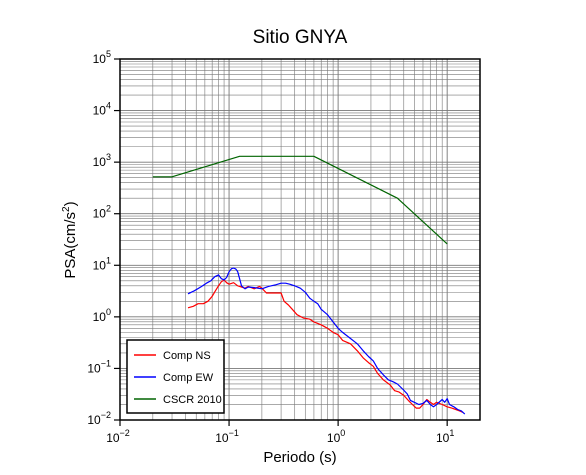 This screenshot has width=586, height=475. What do you see at coordinates (70, 245) in the screenshot?
I see `y-axis-label-main: PSA(cm/s` at bounding box center [70, 245].